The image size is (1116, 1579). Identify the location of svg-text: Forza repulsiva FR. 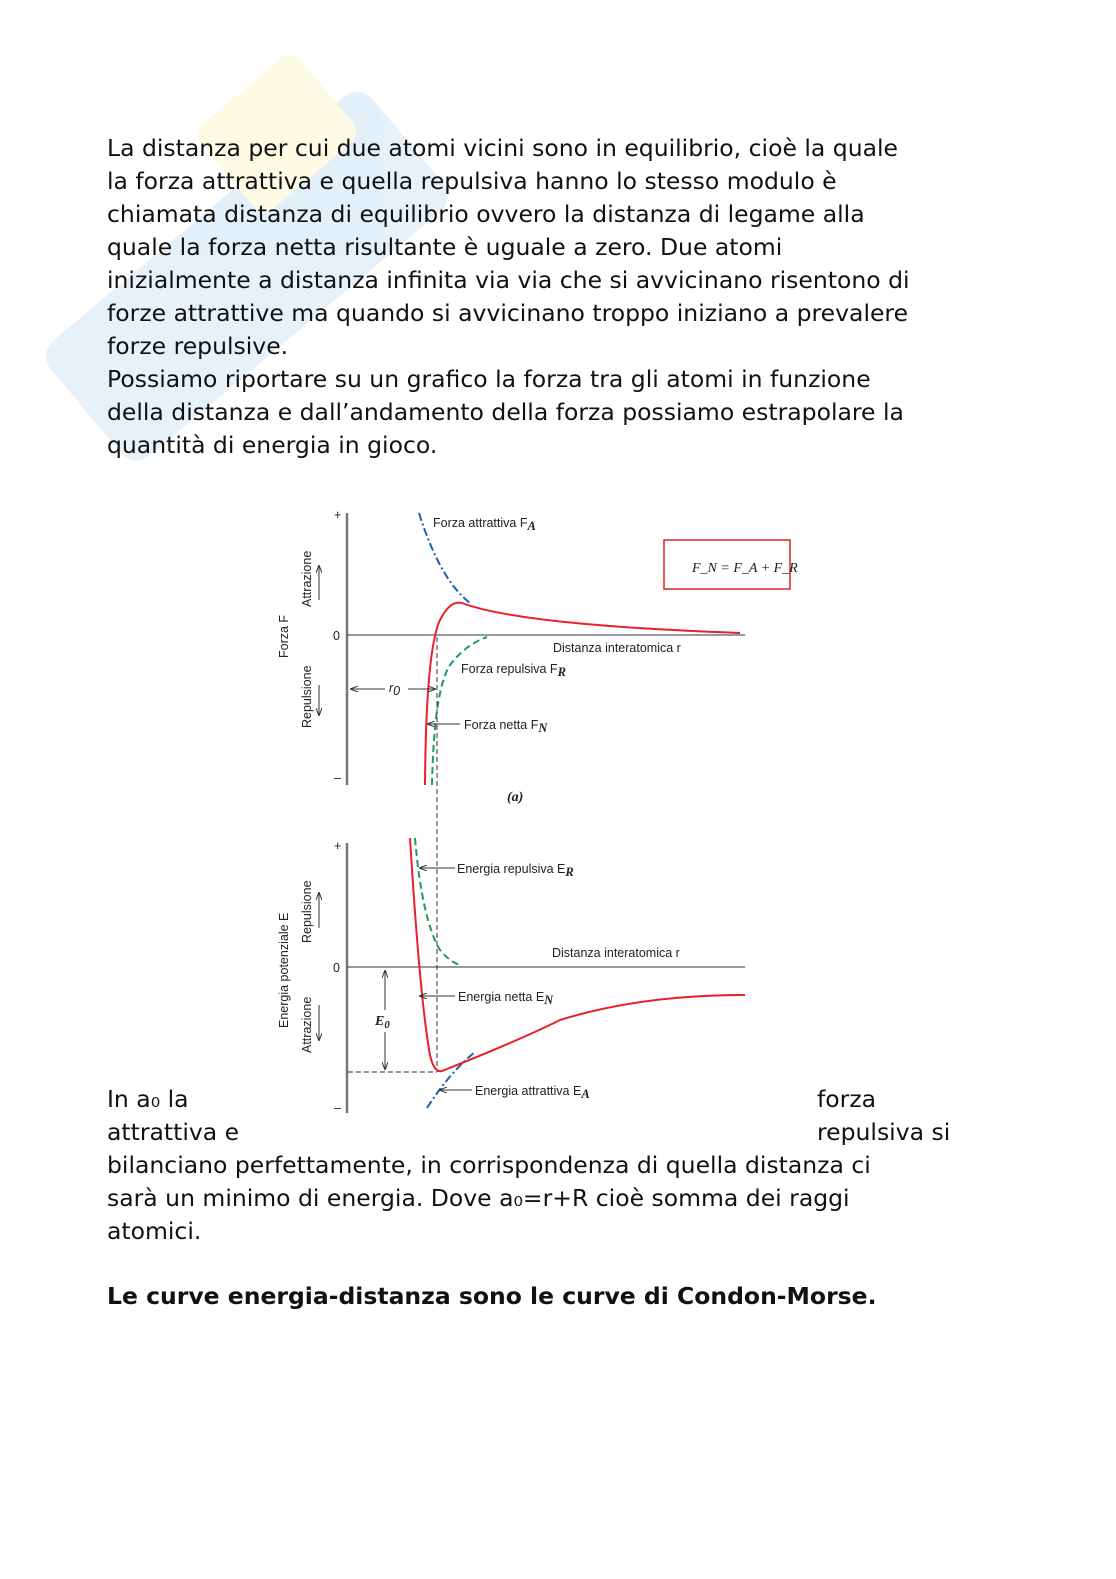
(513, 670).